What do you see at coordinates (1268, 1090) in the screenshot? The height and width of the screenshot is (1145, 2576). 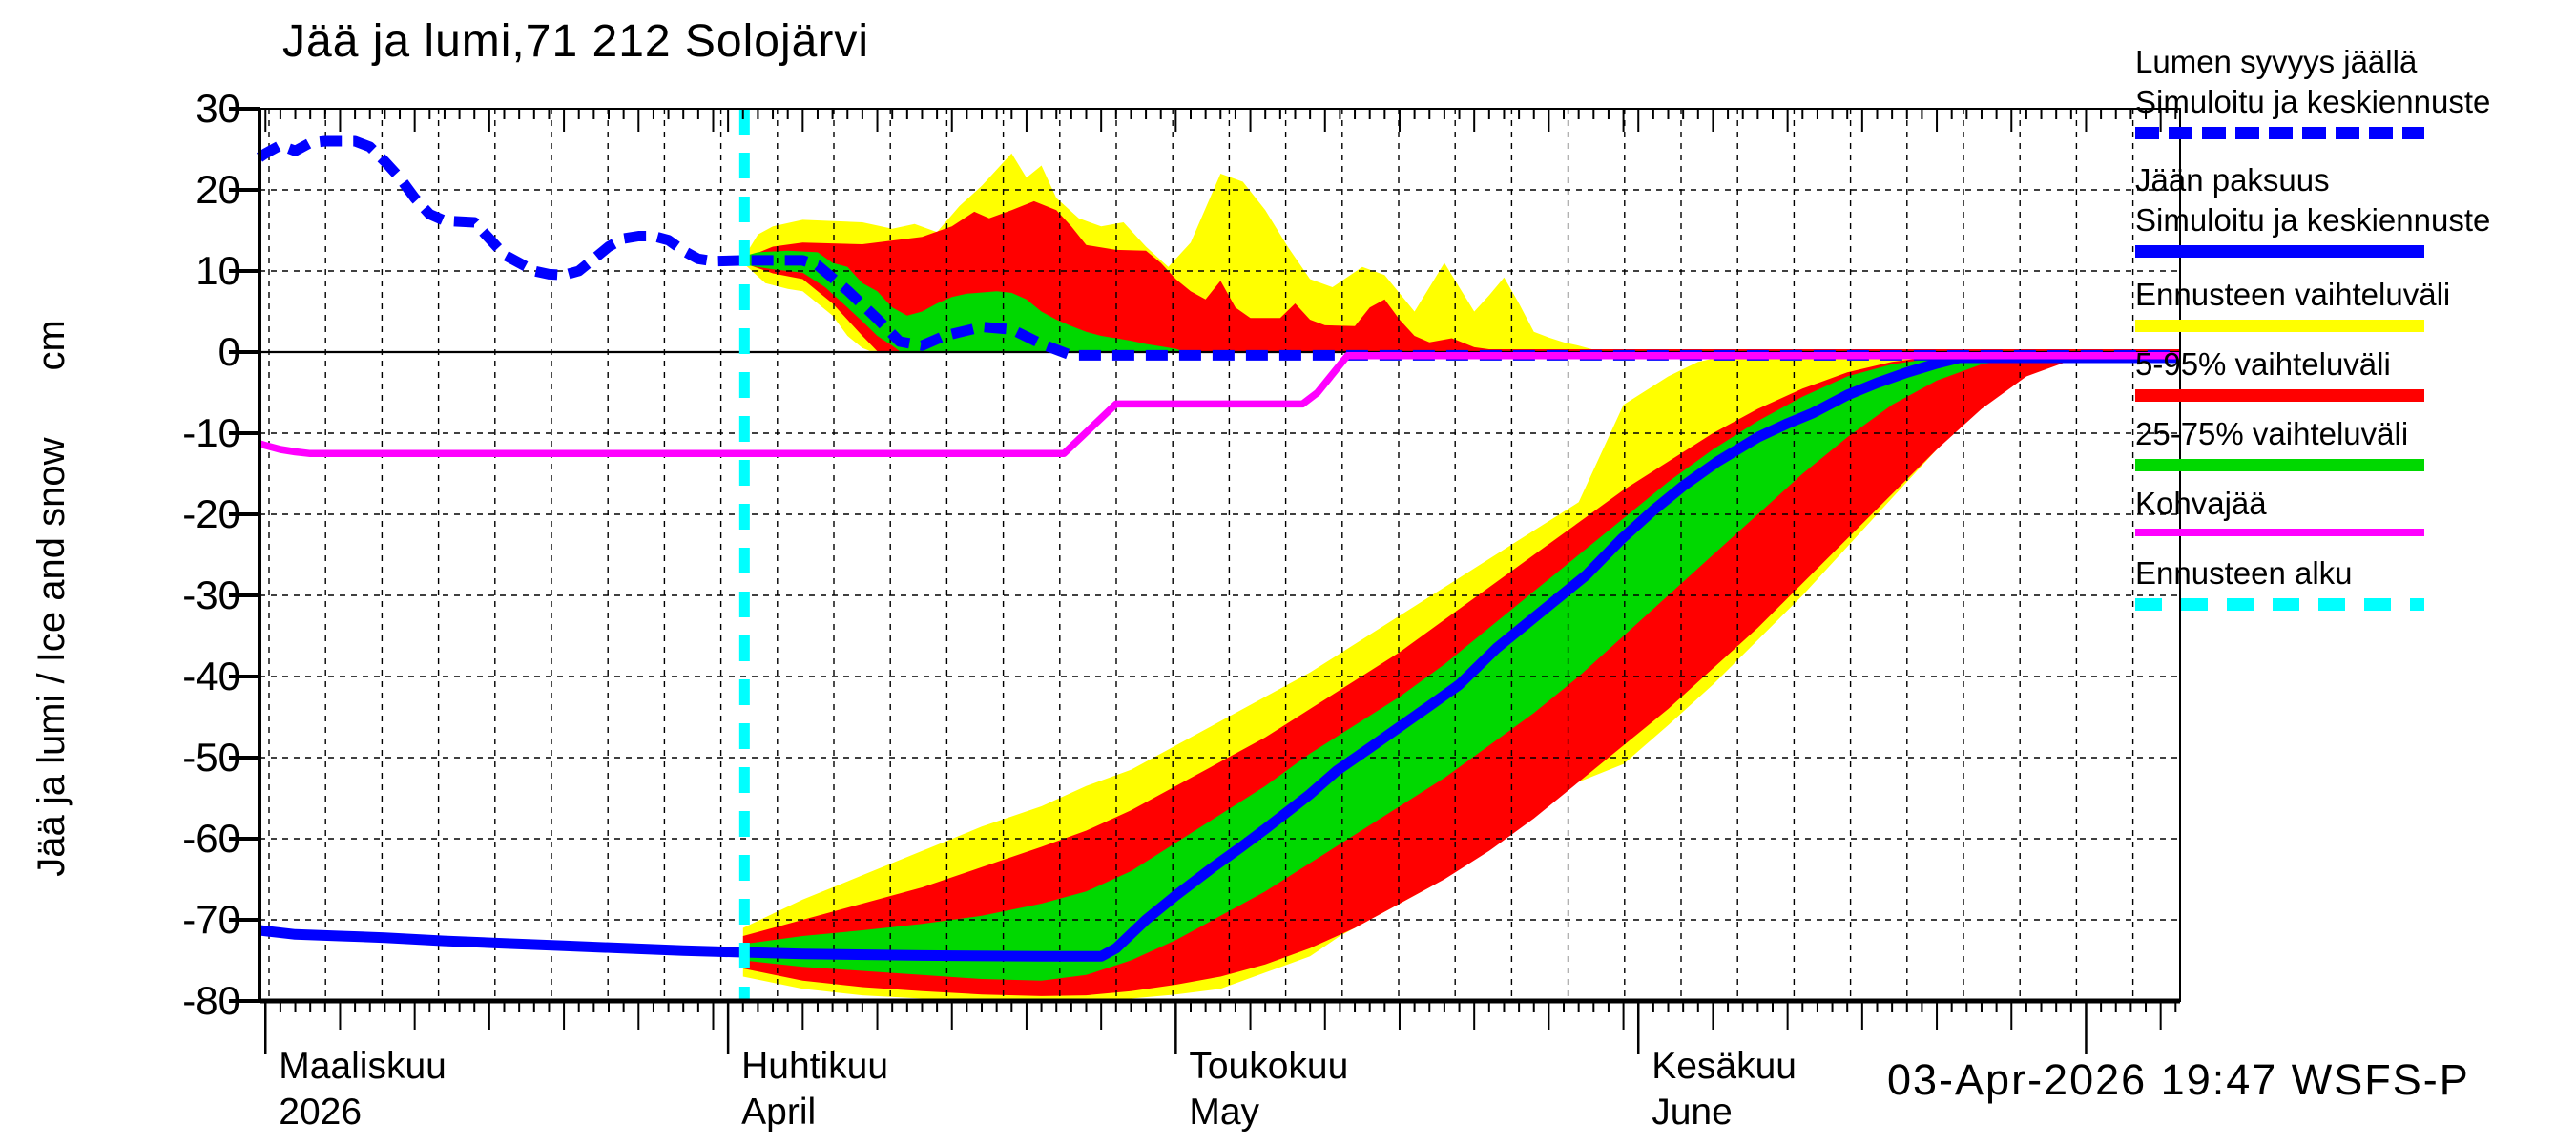 I see `month-label: Toukokuu May` at bounding box center [1268, 1090].